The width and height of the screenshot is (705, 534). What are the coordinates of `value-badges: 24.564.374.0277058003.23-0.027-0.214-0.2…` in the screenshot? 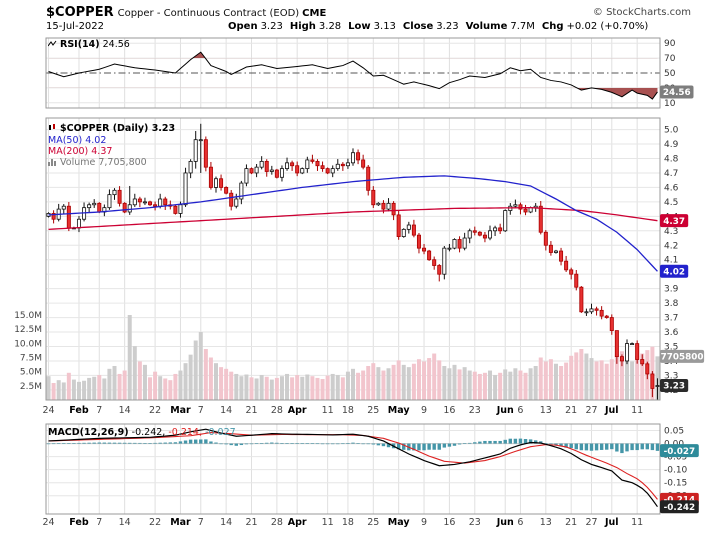 It's located at (682, 299).